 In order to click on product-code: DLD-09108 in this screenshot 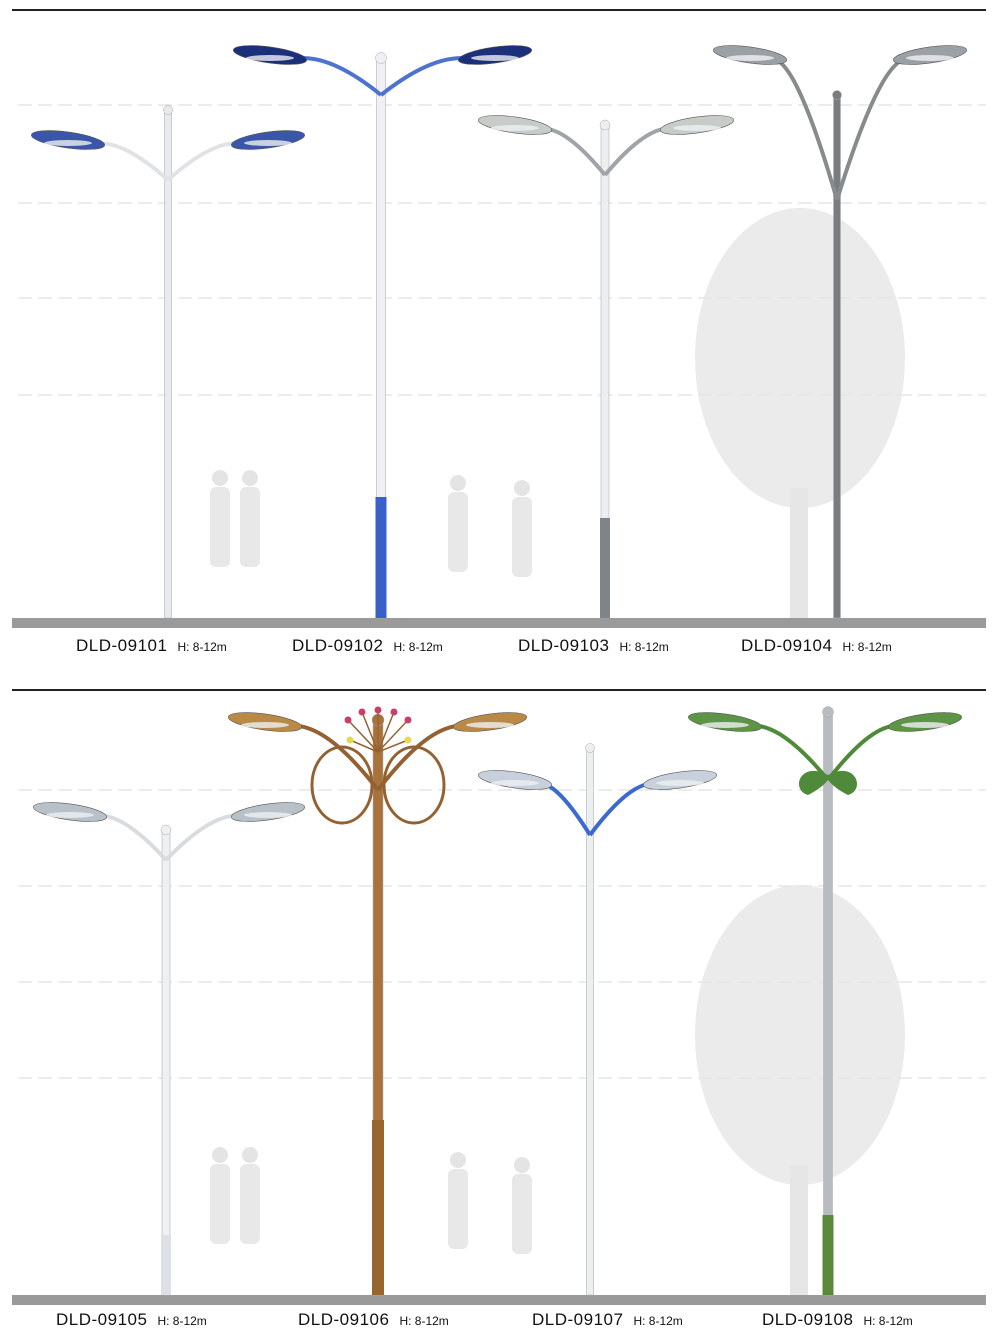, I will do `click(808, 1319)`.